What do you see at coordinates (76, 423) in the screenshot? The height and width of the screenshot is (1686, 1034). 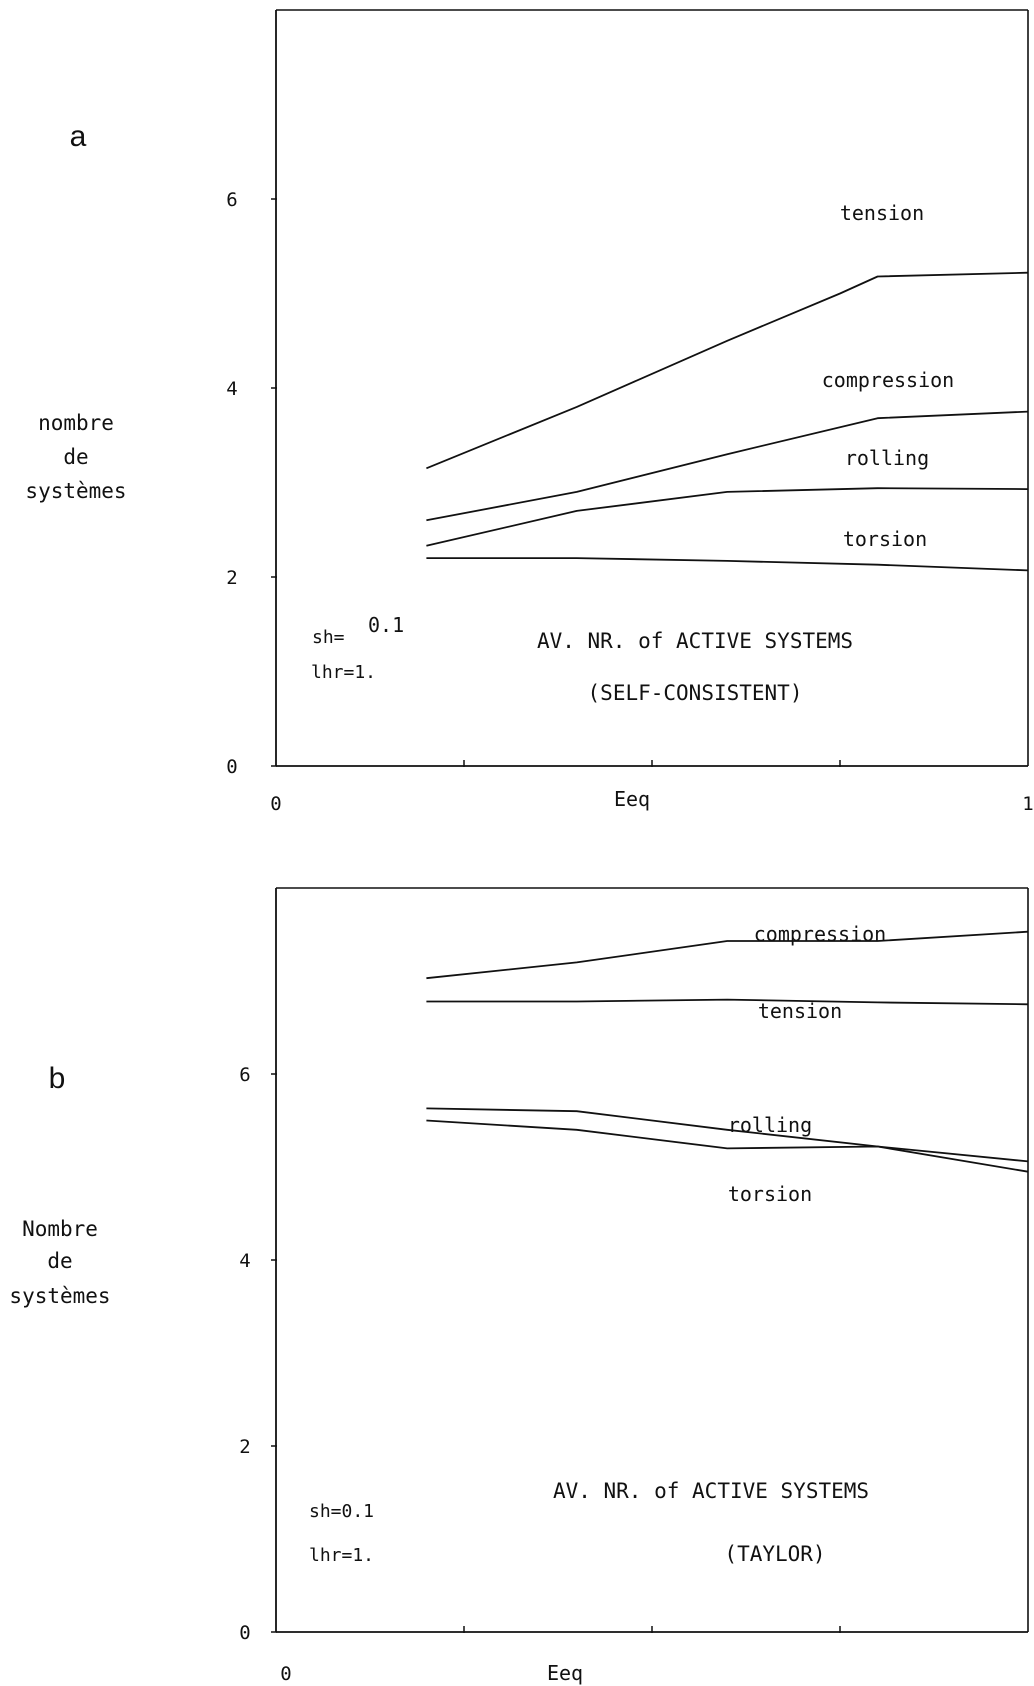 I see `y-axis-label: nombre` at bounding box center [76, 423].